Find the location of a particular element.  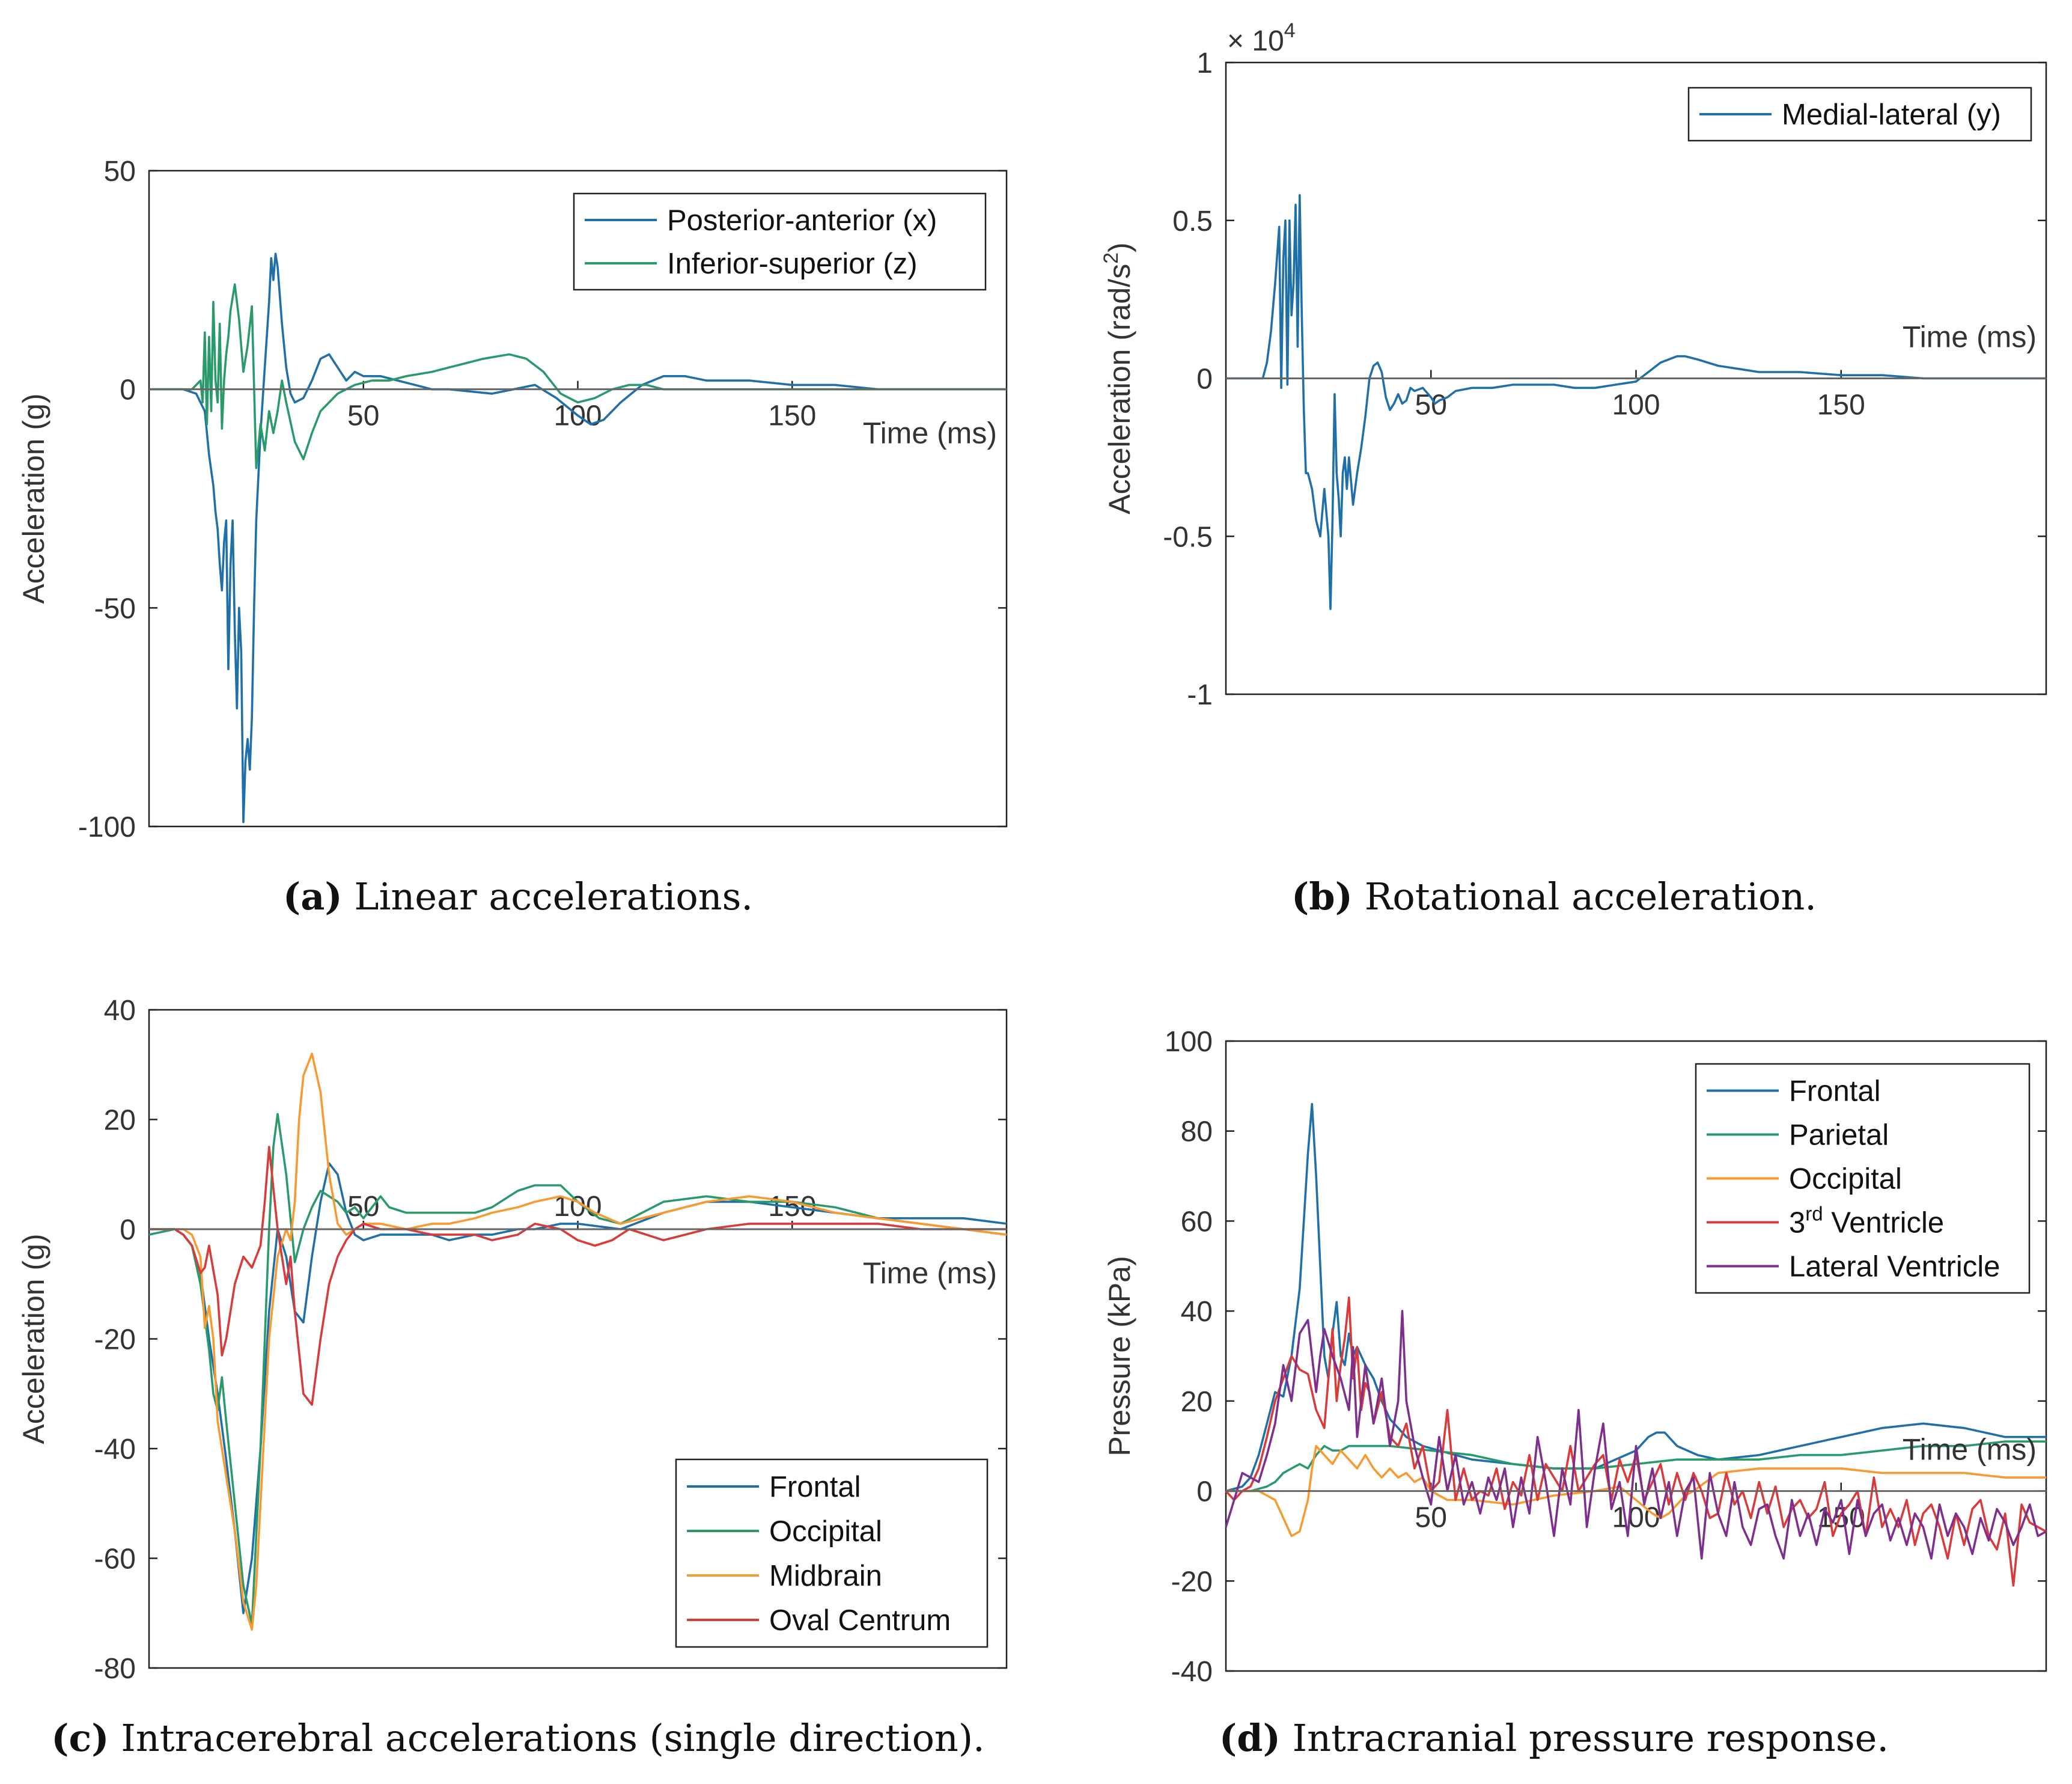

caption-b-text: Rotational acceleration. is located at coordinates (1584, 896).